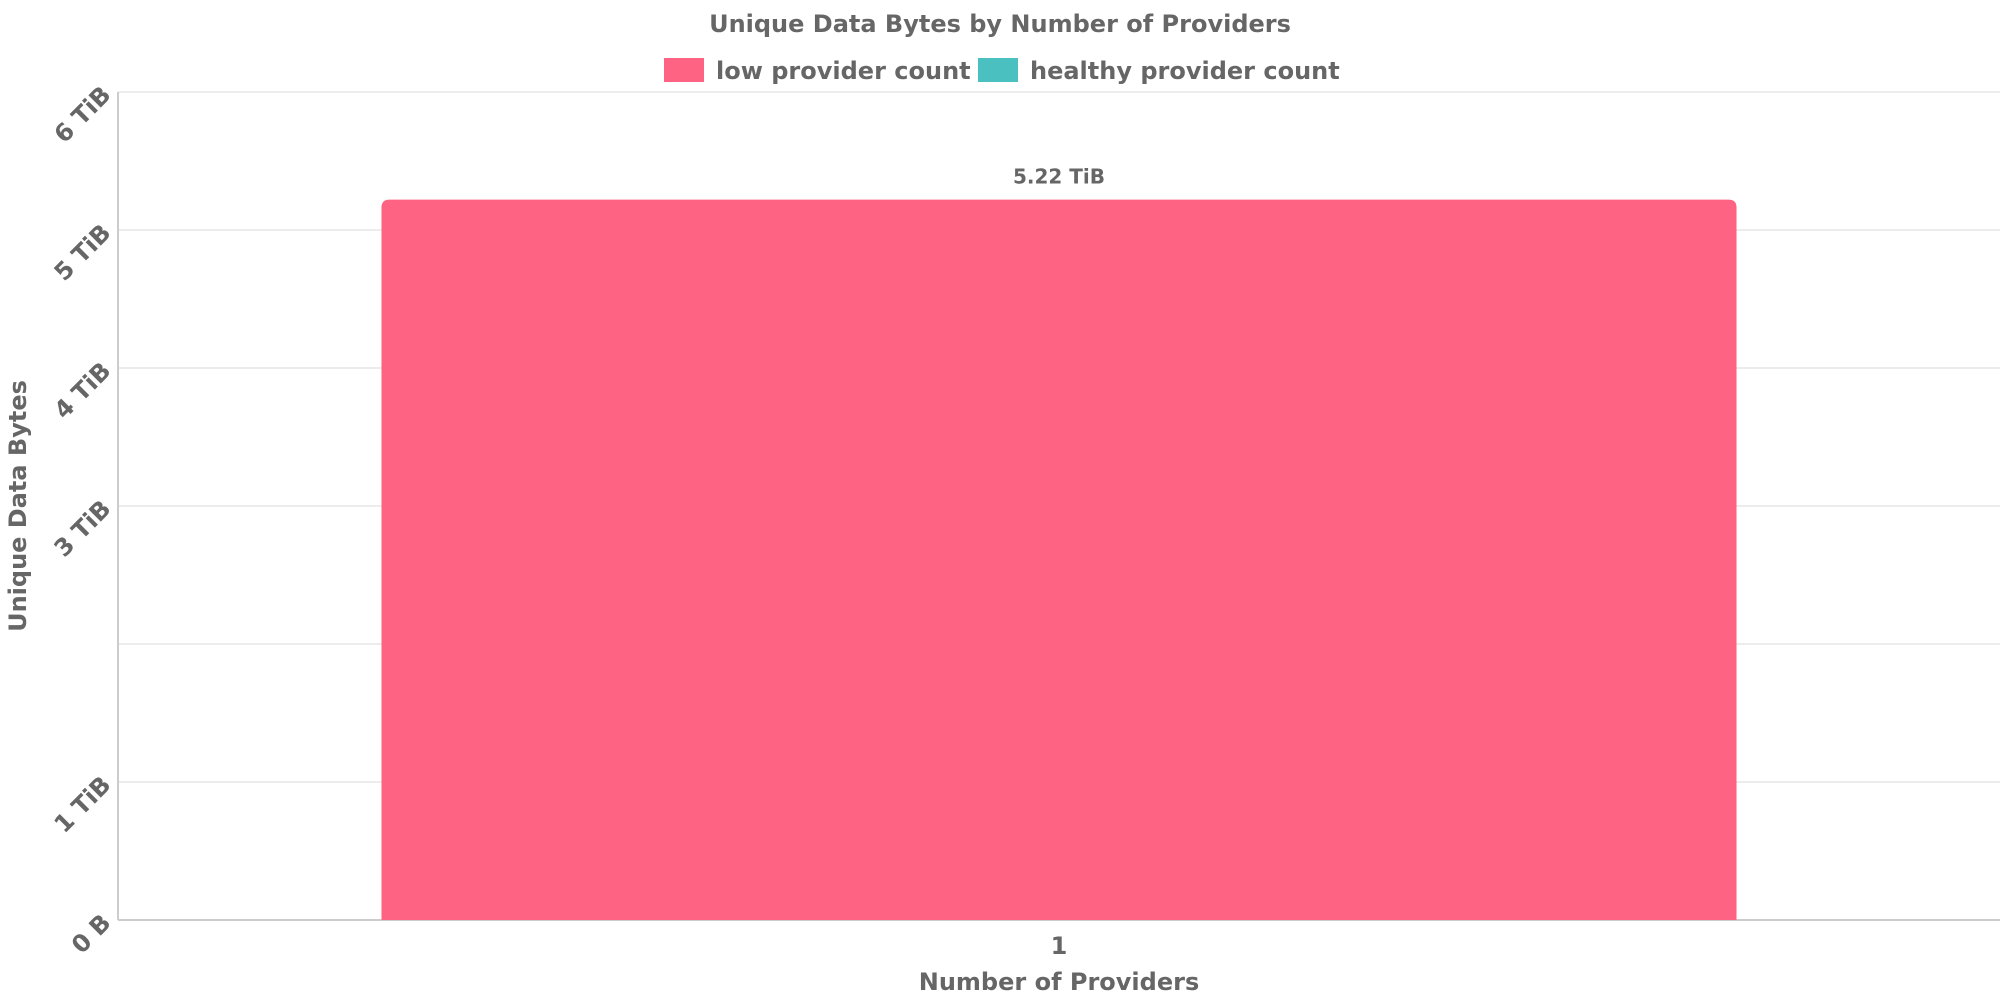  I want to click on x-tick-label: 1, so click(1059, 946).